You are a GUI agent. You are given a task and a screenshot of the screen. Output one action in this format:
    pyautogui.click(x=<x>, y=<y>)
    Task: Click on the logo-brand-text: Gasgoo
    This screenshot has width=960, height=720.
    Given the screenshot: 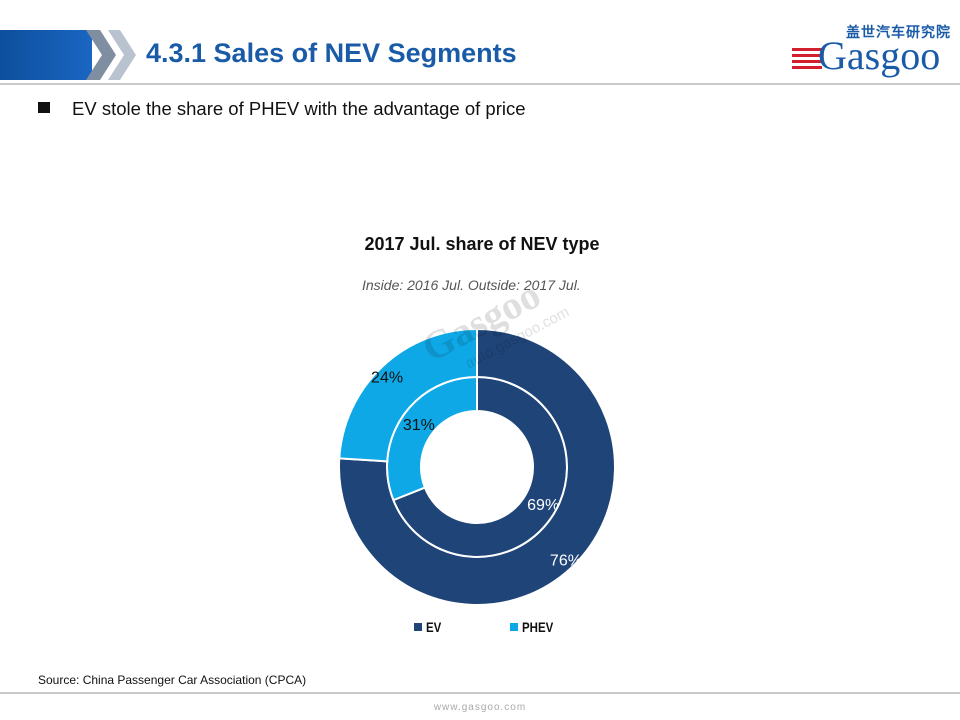 What is the action you would take?
    pyautogui.click(x=879, y=55)
    